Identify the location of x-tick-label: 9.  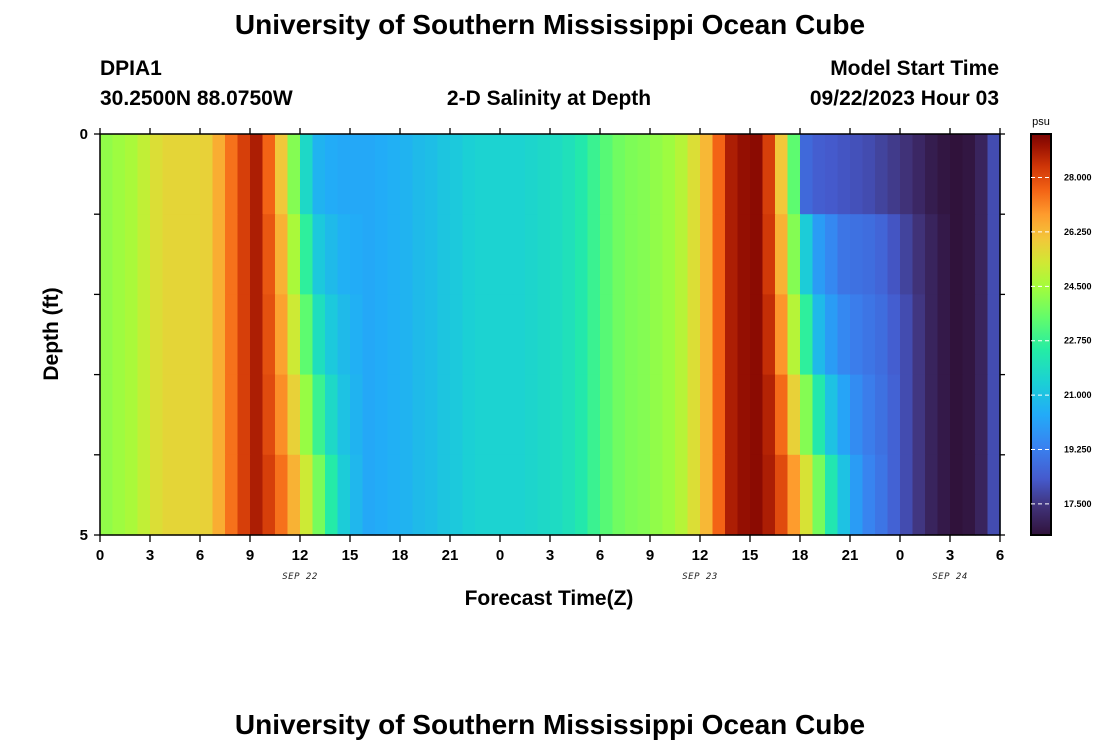
(250, 555).